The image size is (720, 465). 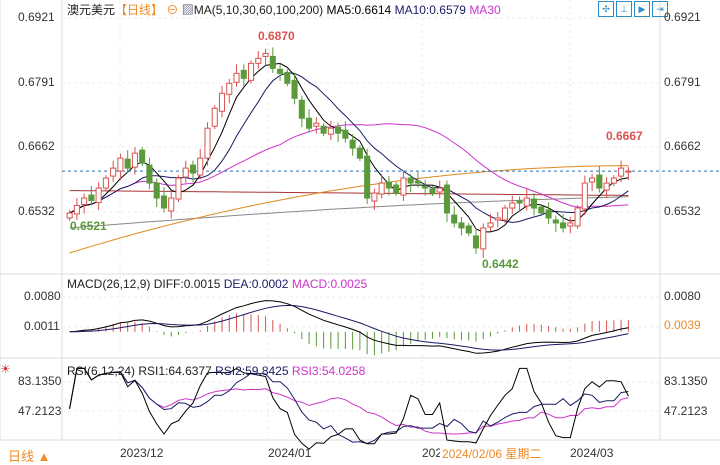 What do you see at coordinates (40, 411) in the screenshot?
I see `rsi-tick: 47.2123` at bounding box center [40, 411].